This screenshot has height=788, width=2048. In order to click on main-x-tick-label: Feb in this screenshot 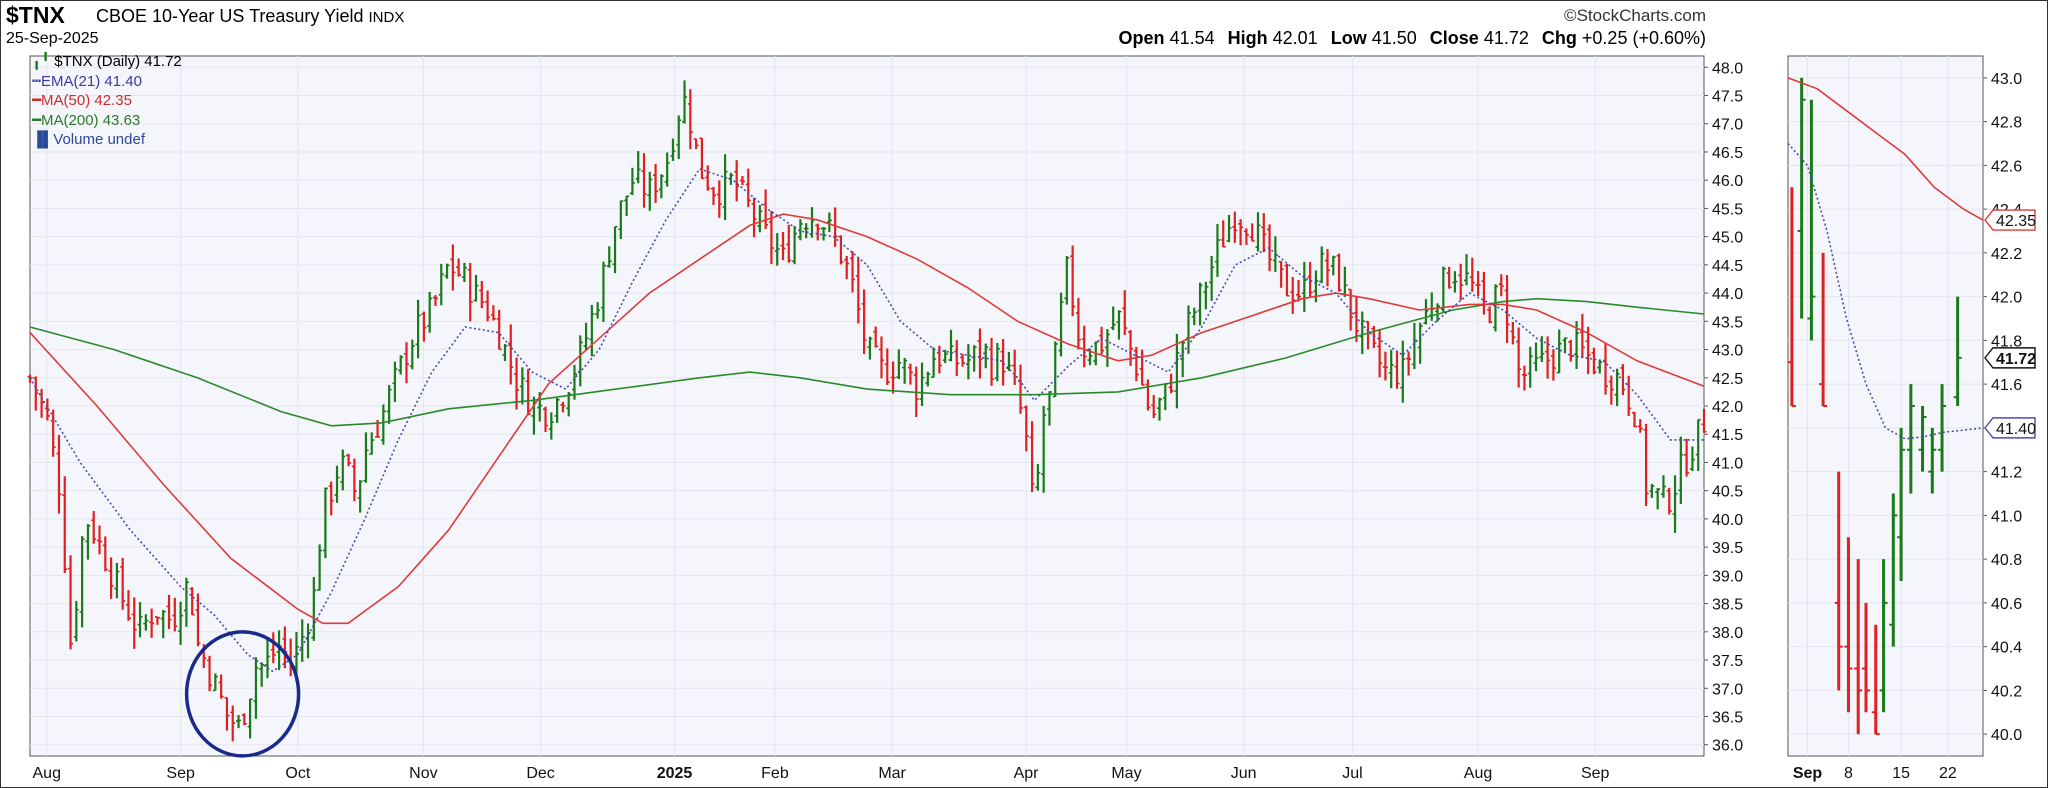, I will do `click(775, 773)`.